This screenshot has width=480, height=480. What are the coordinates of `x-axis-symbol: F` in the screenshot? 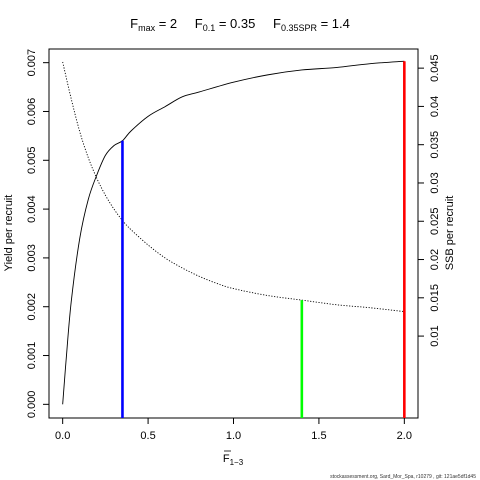 It's located at (226, 459).